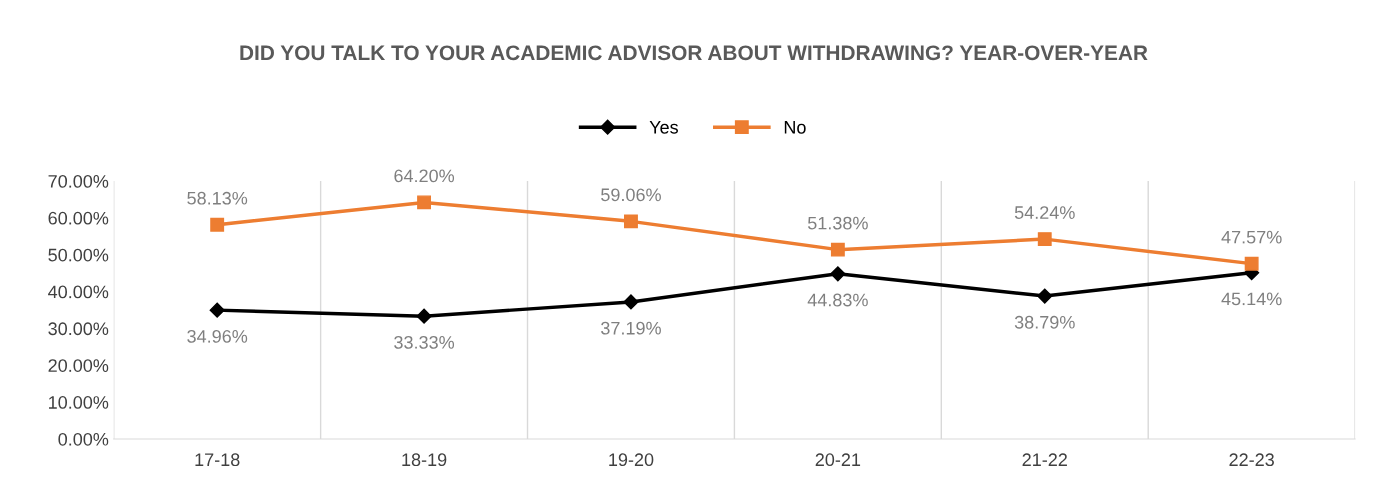 This screenshot has width=1387, height=496. Describe the element at coordinates (663, 127) in the screenshot. I see `legend-label: Yes` at that location.